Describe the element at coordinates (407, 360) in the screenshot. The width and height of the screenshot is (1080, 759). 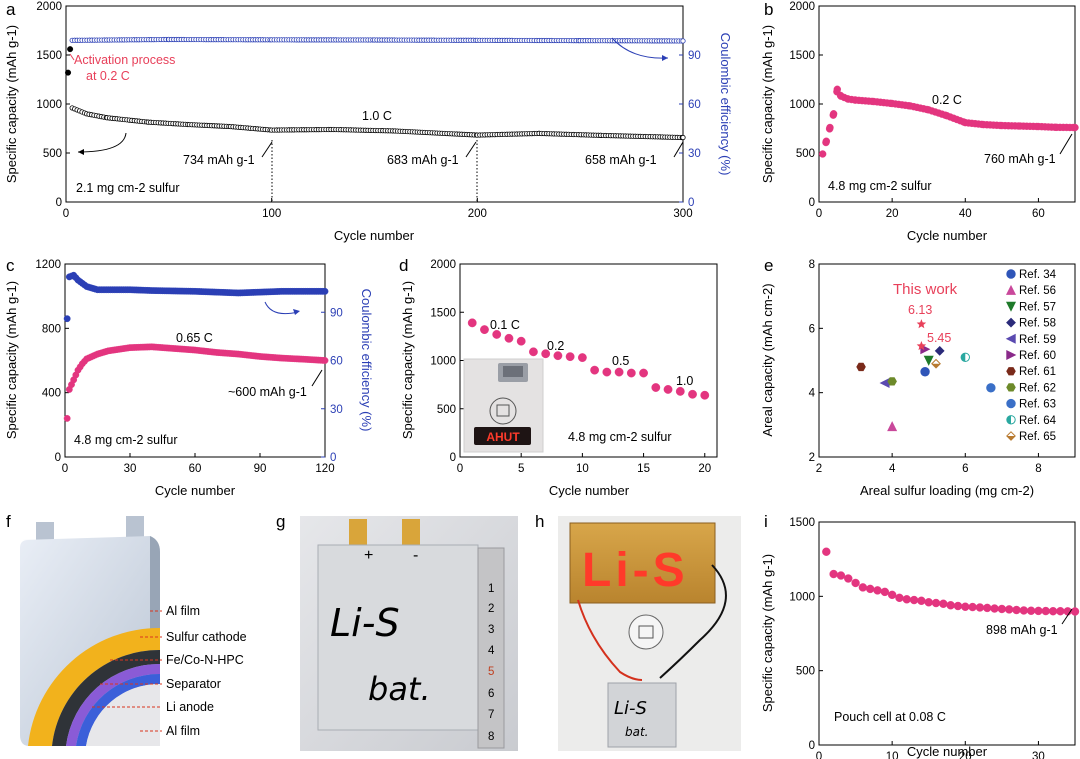
I see `panel-d-ylabel: Specific capacity (mAh g-1)` at that location.